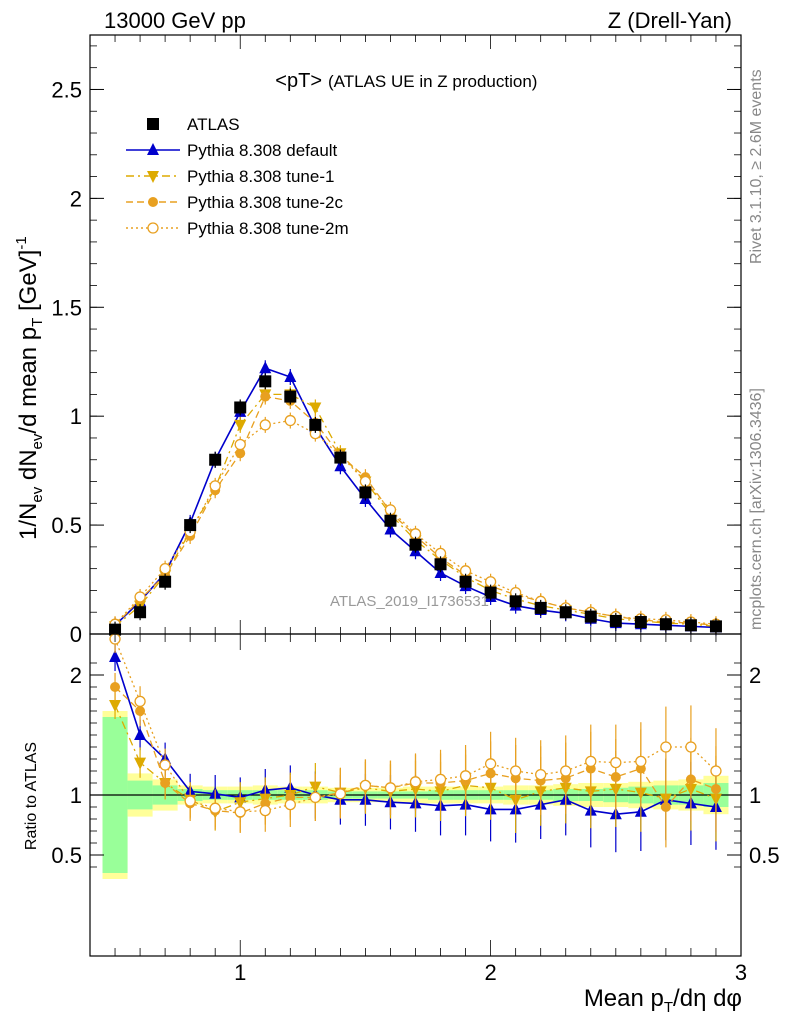 This screenshot has width=786, height=1024. Describe the element at coordinates (268, 228) in the screenshot. I see `legend-label: Pythia 8.308 tune-2m` at that location.